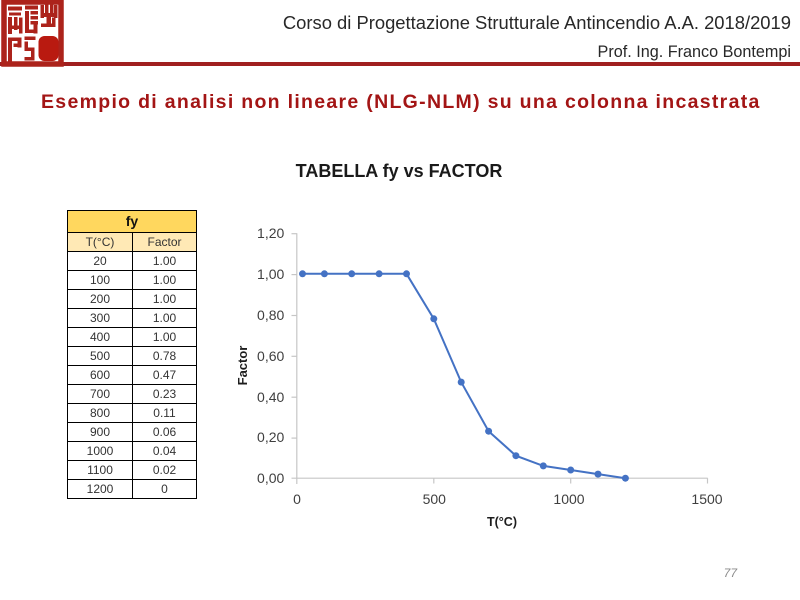 This screenshot has height=600, width=800. I want to click on svg-text: 0,60, so click(270, 356).